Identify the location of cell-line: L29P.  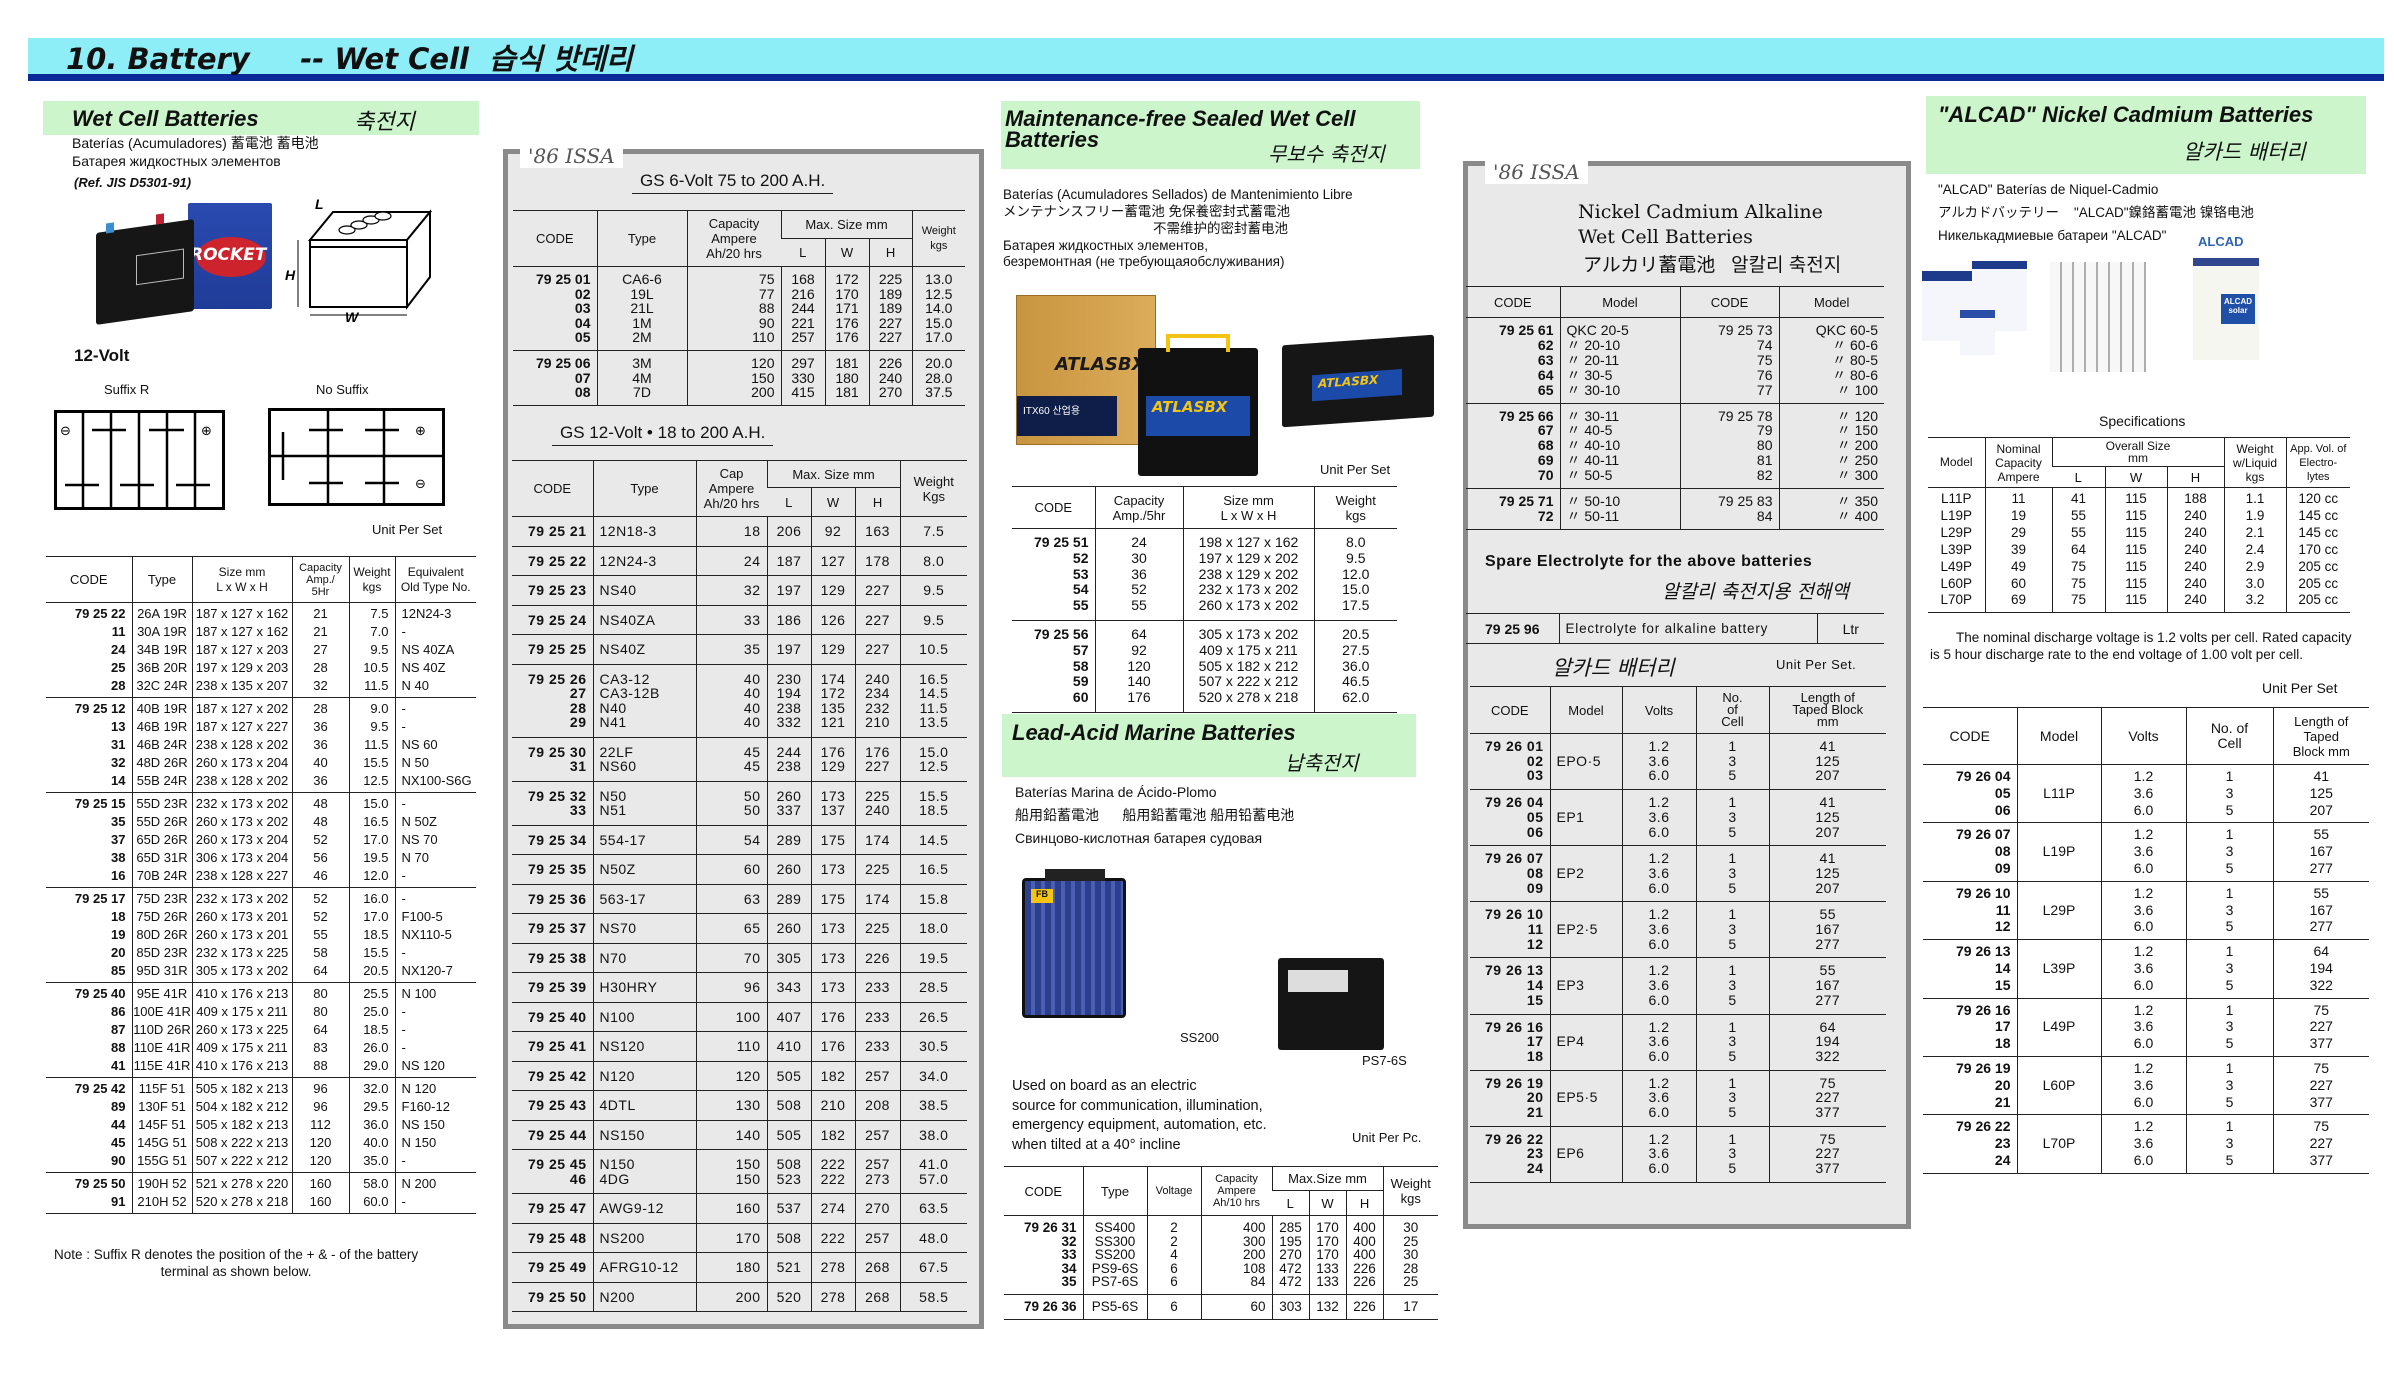
(2059, 909).